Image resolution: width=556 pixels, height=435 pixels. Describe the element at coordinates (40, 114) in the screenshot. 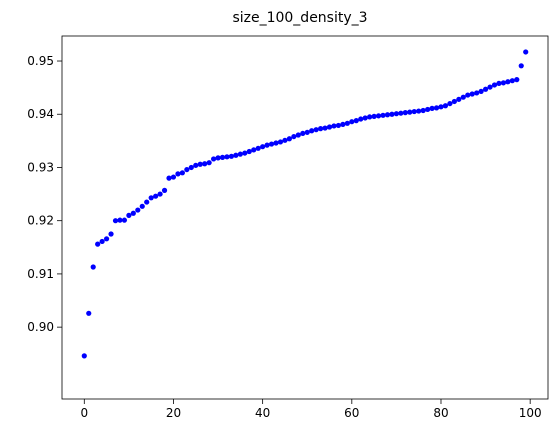

I see `y-tick-label: 0.94` at that location.